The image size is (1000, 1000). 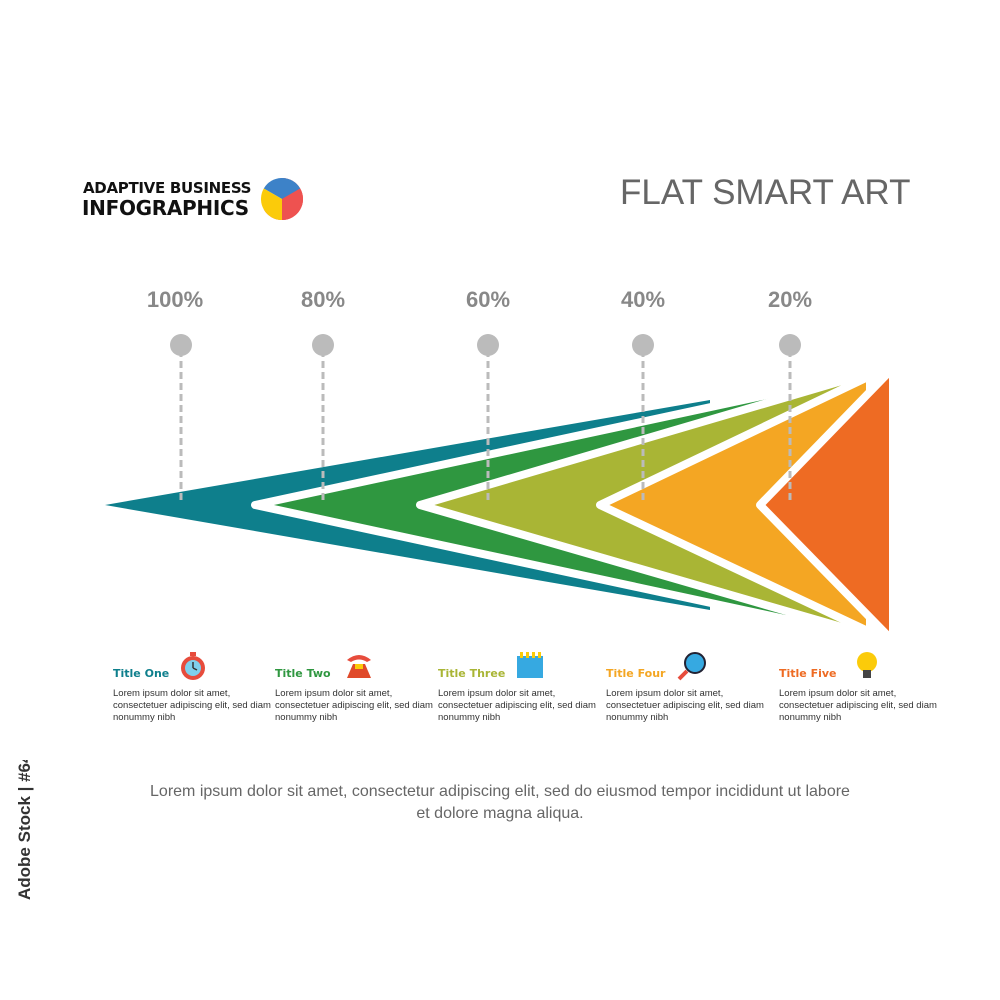 I want to click on level-label: 80%, so click(x=323, y=299).